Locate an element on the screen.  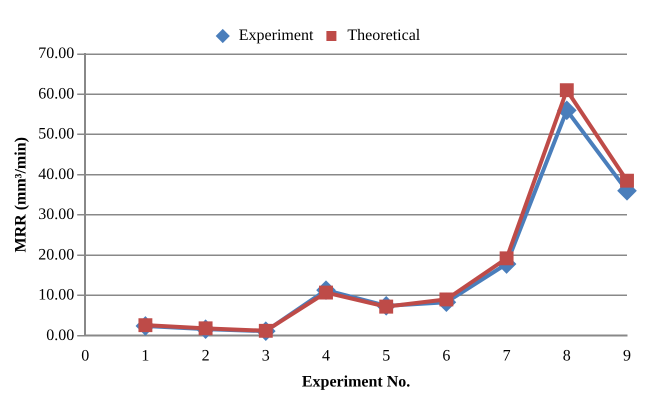
x-tick-label: 6 is located at coordinates (446, 355).